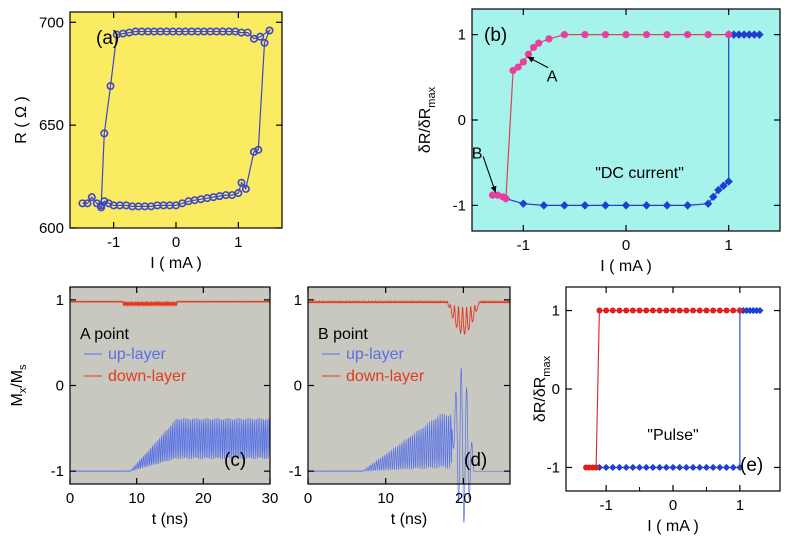 The width and height of the screenshot is (790, 544). What do you see at coordinates (104, 334) in the screenshot?
I see `point-label: A point` at bounding box center [104, 334].